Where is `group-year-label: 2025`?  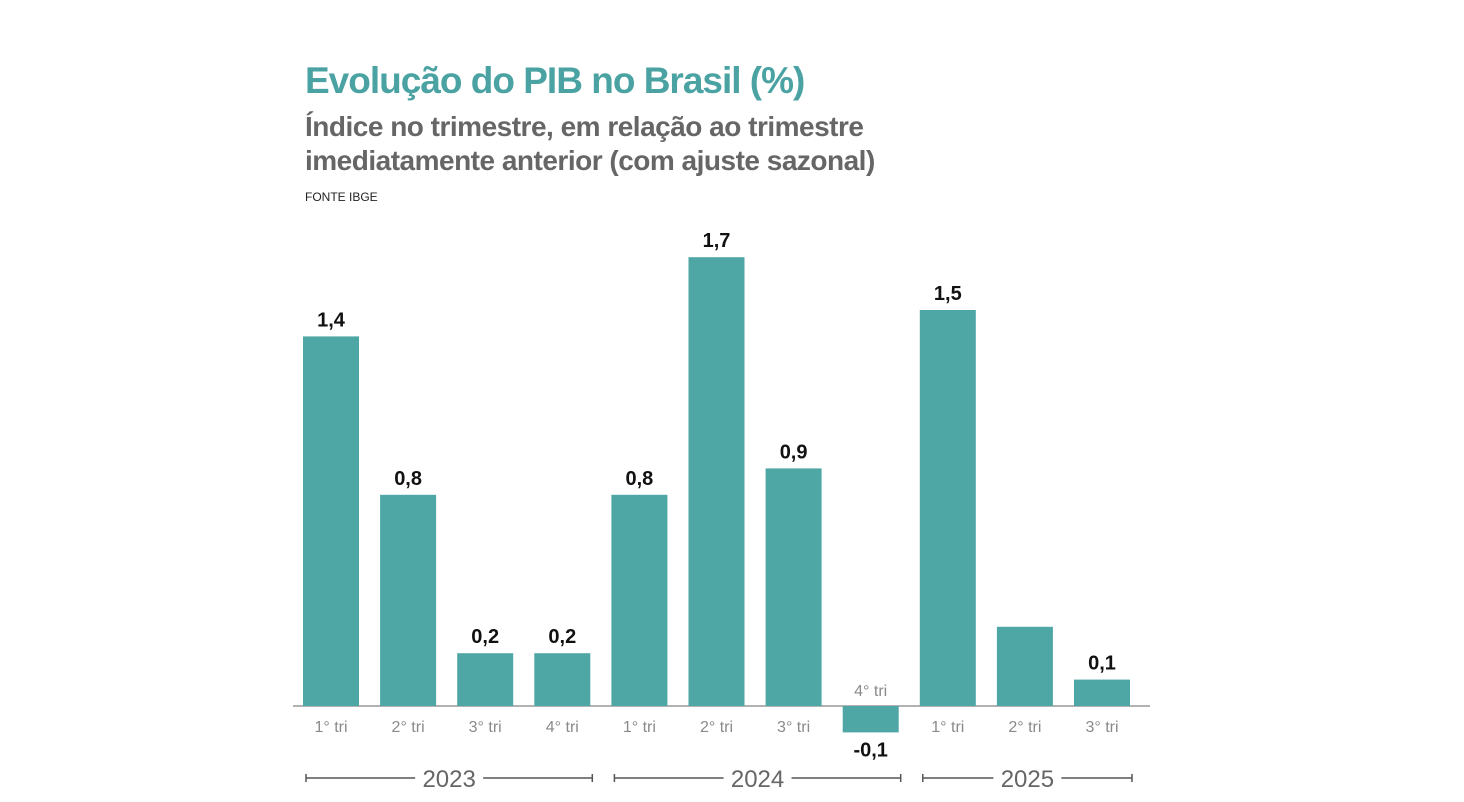 group-year-label: 2025 is located at coordinates (1027, 779).